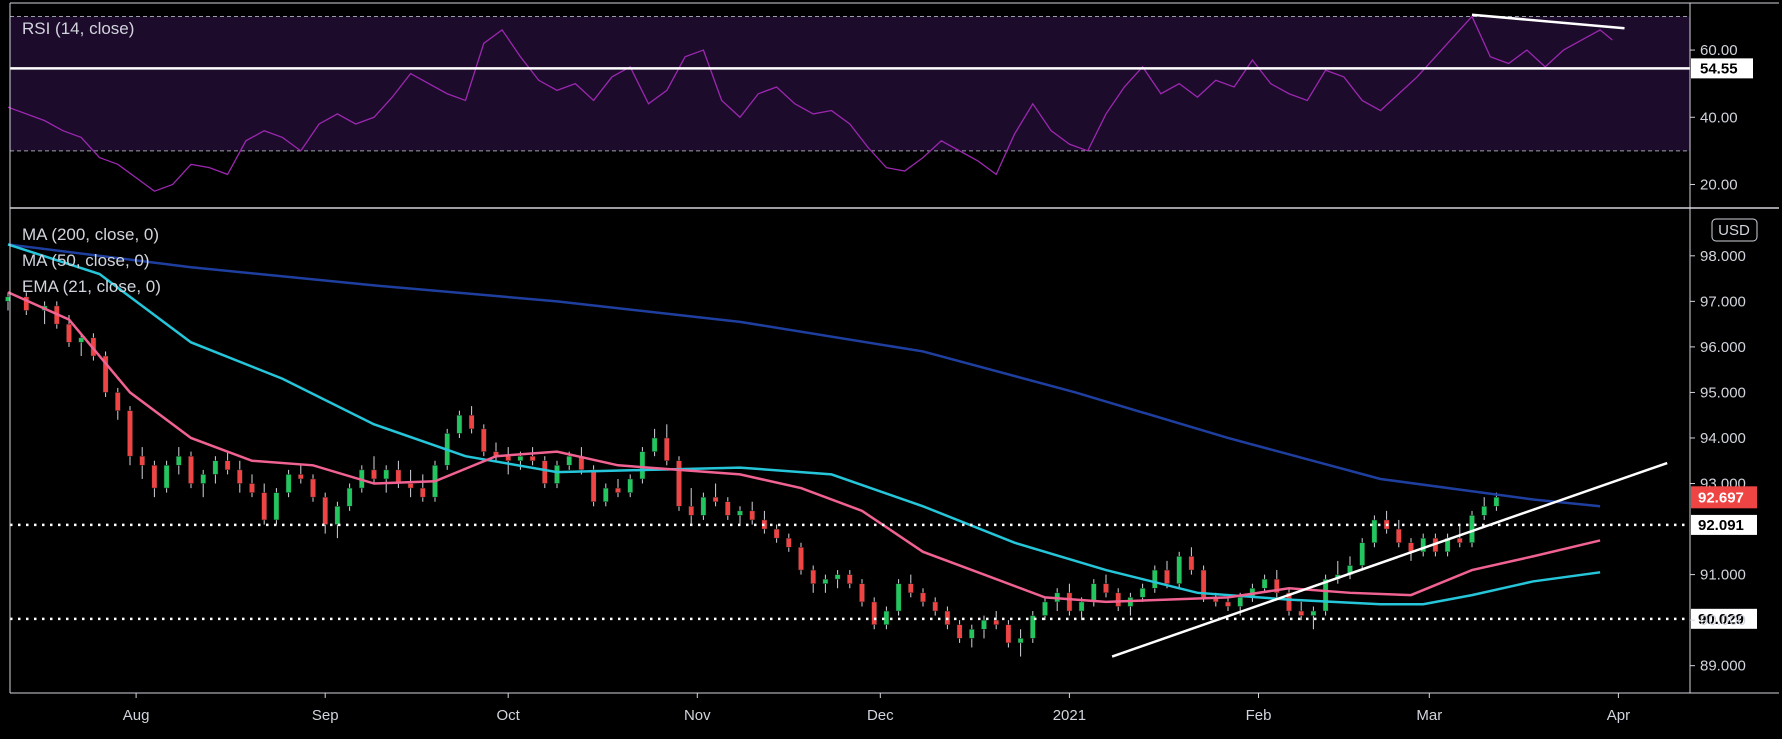 This screenshot has height=739, width=1782. I want to click on time-tick-label: Dec, so click(880, 715).